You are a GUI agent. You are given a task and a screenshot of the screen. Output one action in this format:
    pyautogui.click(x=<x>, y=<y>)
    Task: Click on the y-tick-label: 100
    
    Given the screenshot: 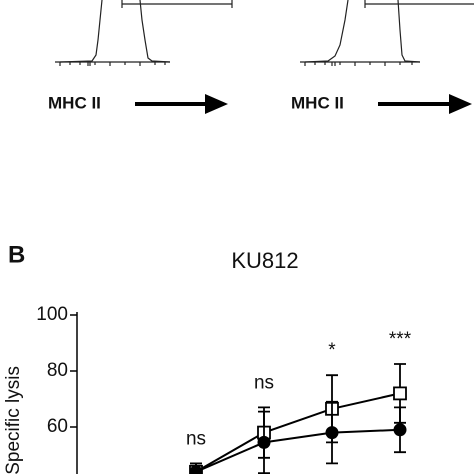 What is the action you would take?
    pyautogui.click(x=52, y=314)
    